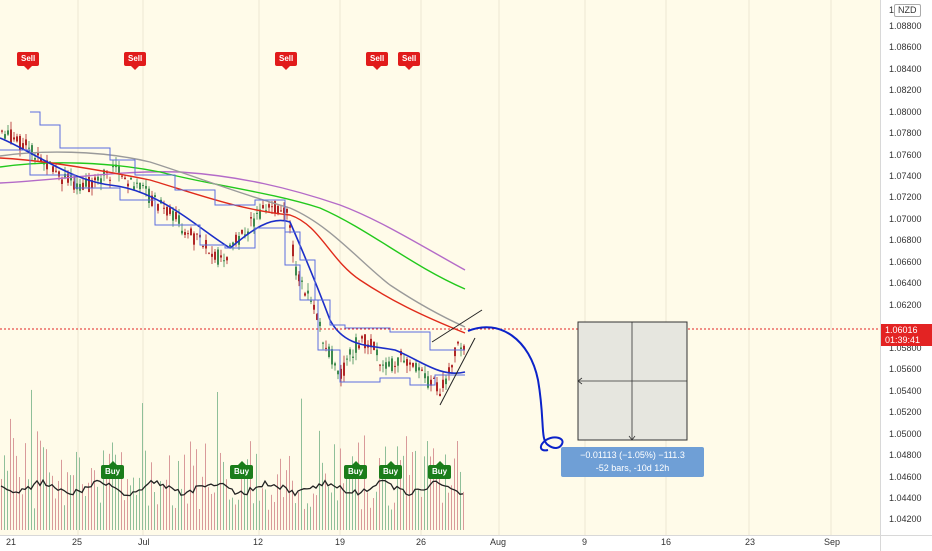 Image resolution: width=932 pixels, height=551 pixels. Describe the element at coordinates (457, 371) in the screenshot. I see `wedge-lower-line` at that location.